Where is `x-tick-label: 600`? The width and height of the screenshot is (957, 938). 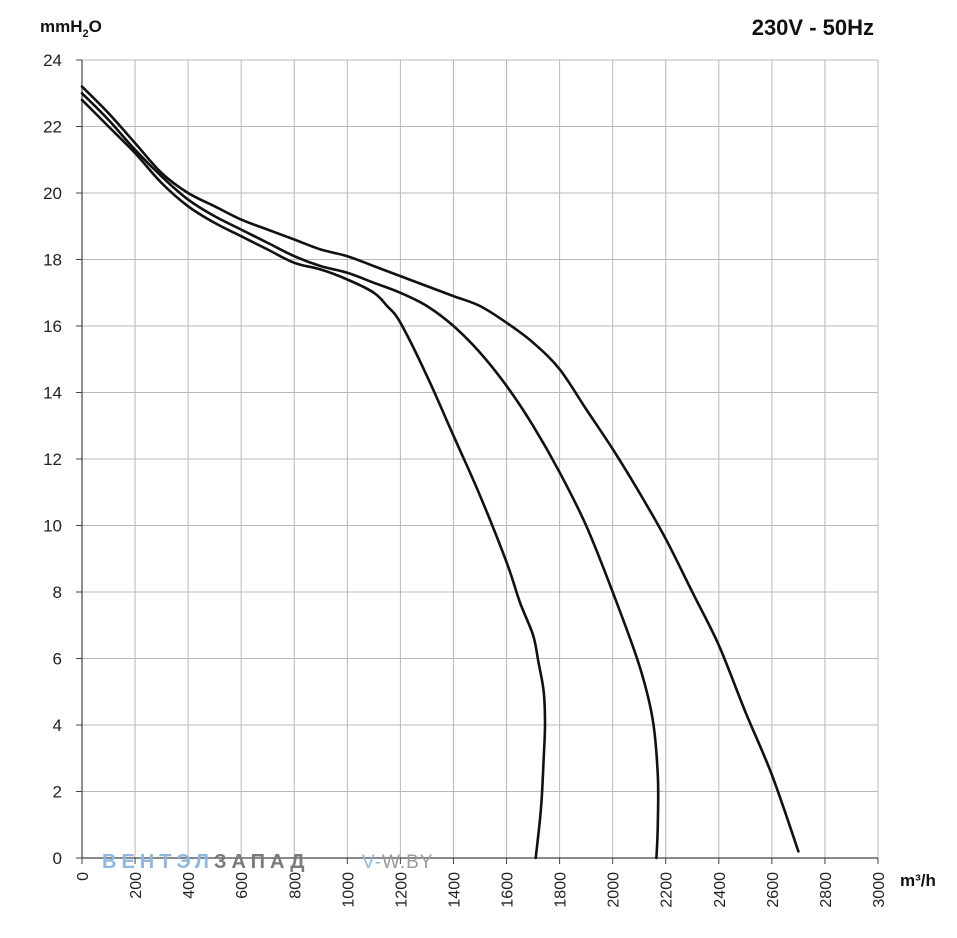 x-tick-label: 600 is located at coordinates (242, 885).